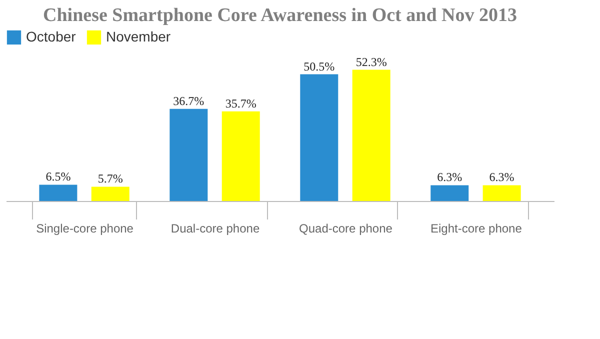  I want to click on data-label: 5.7%, so click(110, 179).